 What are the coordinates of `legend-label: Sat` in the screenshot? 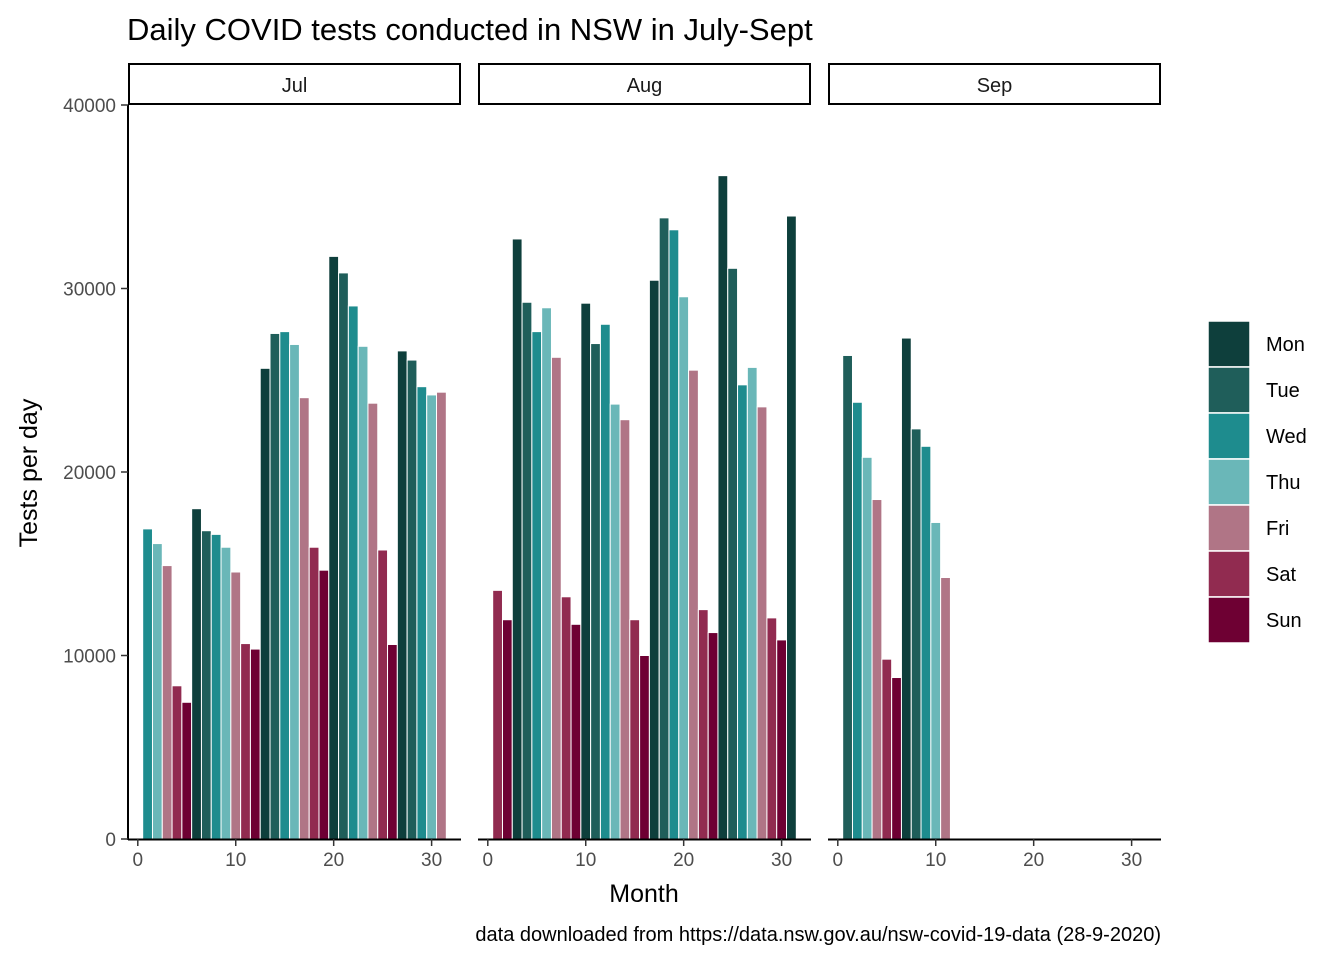 It's located at (1281, 575).